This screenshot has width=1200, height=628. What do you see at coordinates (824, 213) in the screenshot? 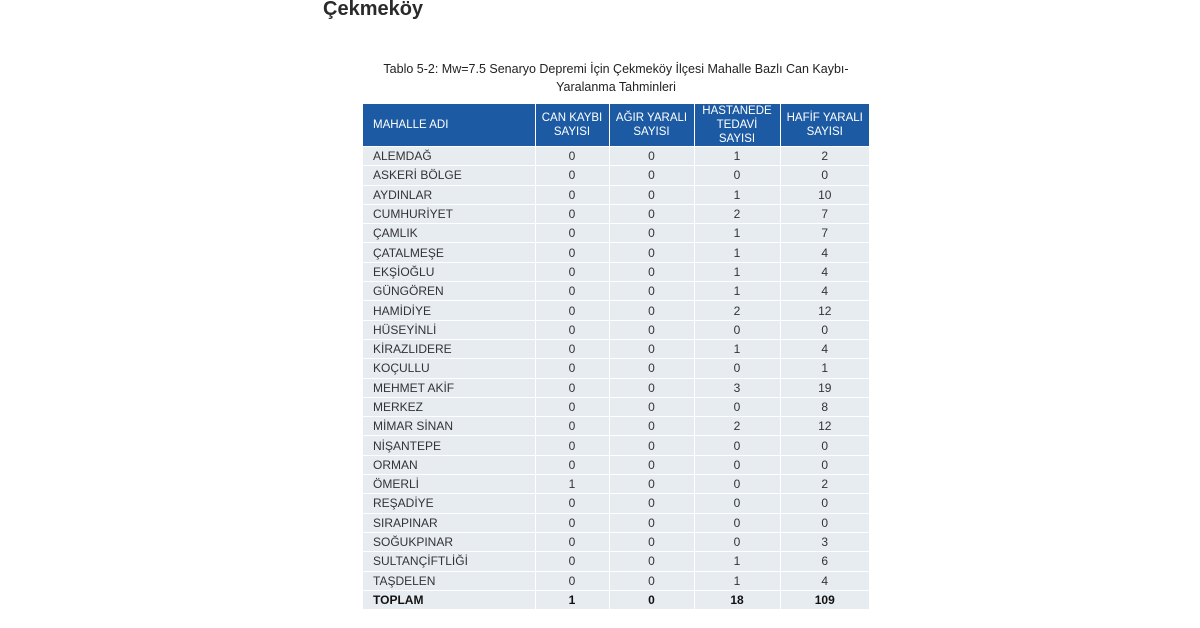
I see `hafif-yarali-cell: 7` at bounding box center [824, 213].